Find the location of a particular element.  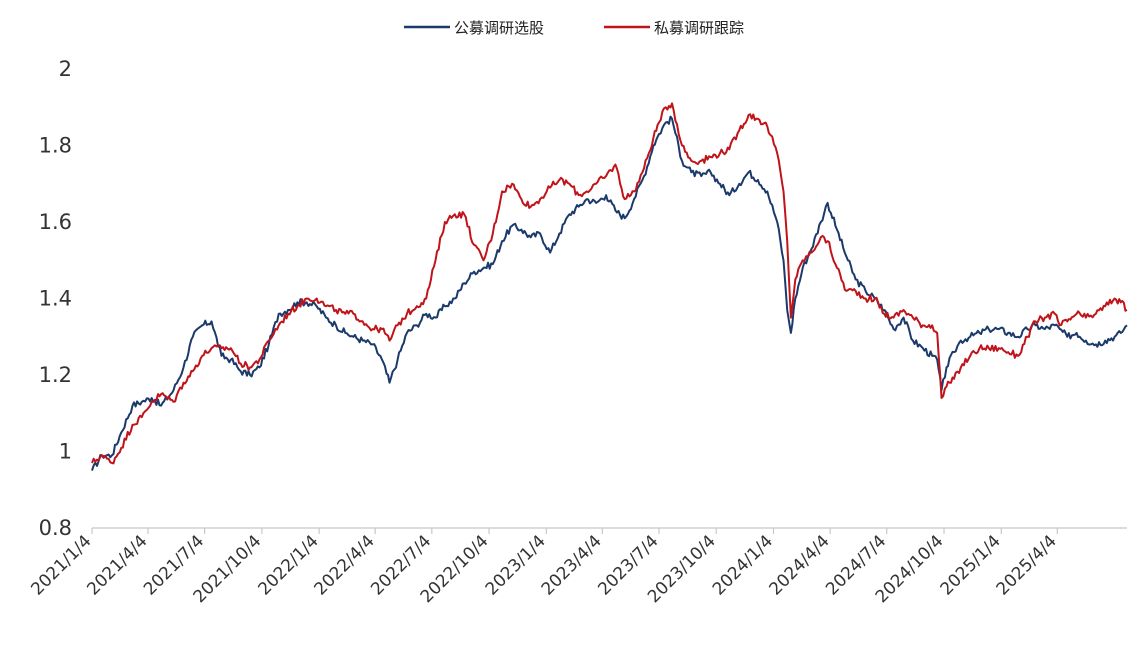

x-tick-label: 2021/1/4 is located at coordinates (61, 565).